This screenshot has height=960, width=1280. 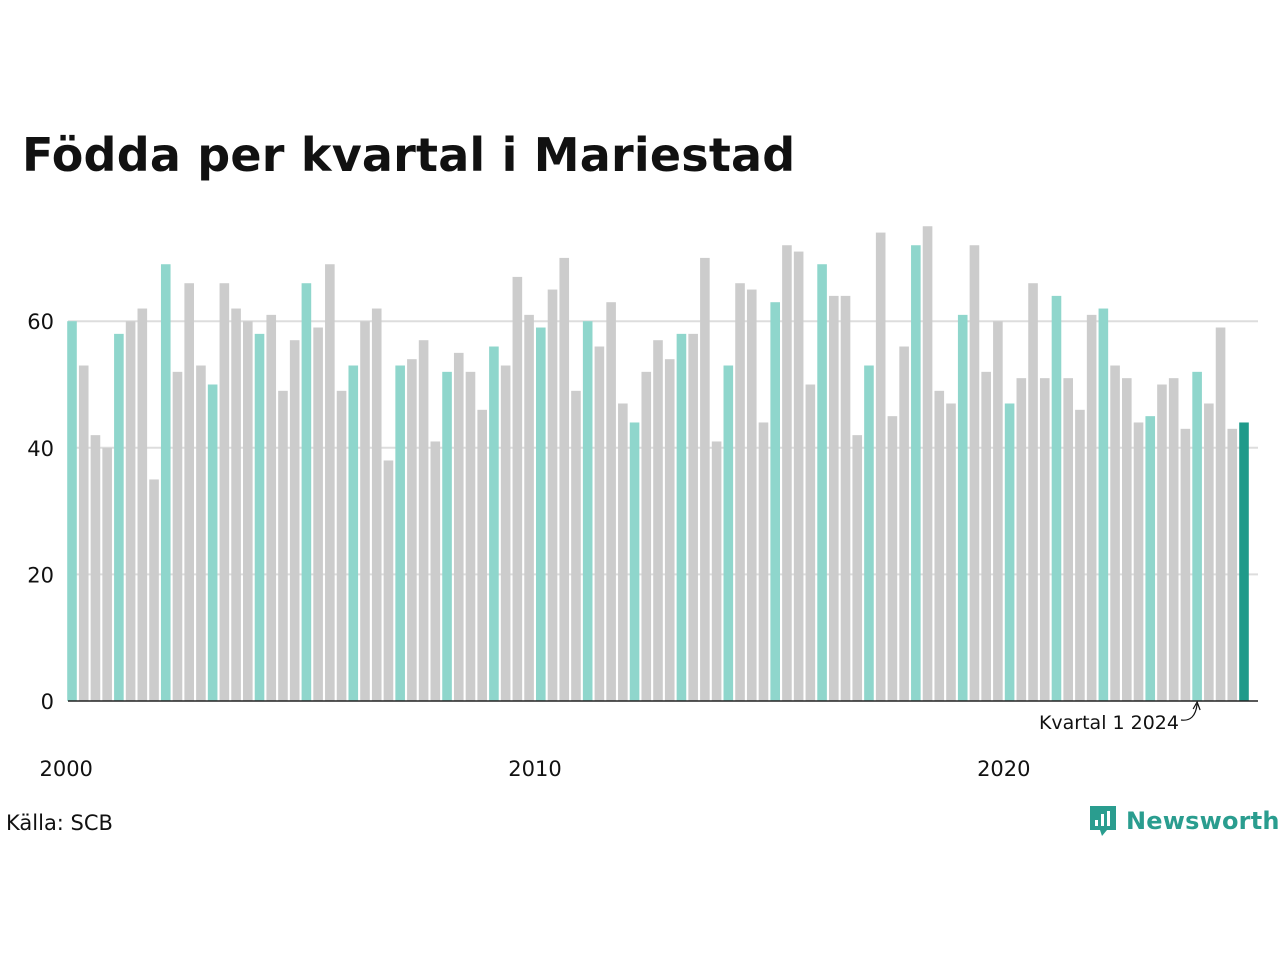 What do you see at coordinates (47, 702) in the screenshot?
I see `y-tick-label: 0` at bounding box center [47, 702].